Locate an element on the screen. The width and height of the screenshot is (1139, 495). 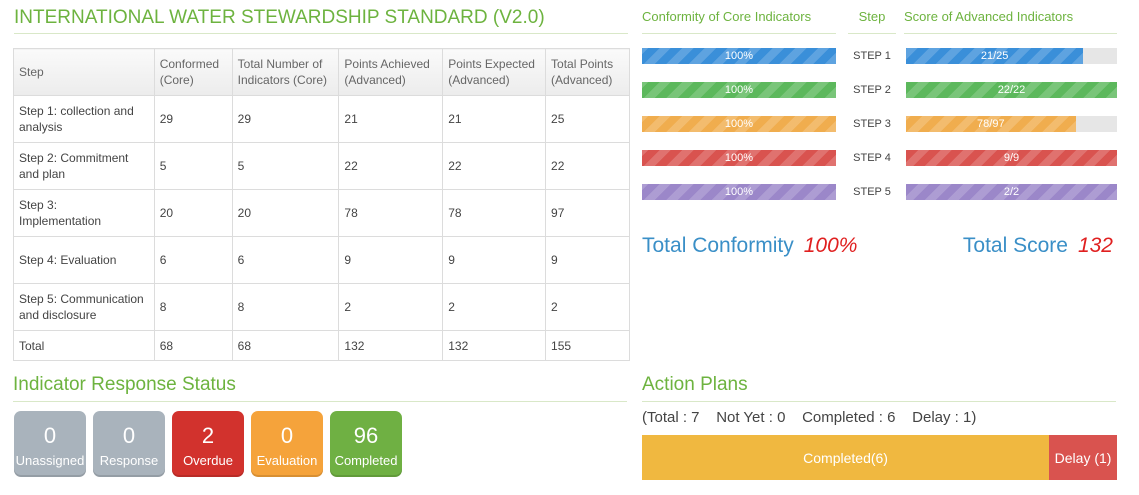
step-cell: Total is located at coordinates (84, 345).